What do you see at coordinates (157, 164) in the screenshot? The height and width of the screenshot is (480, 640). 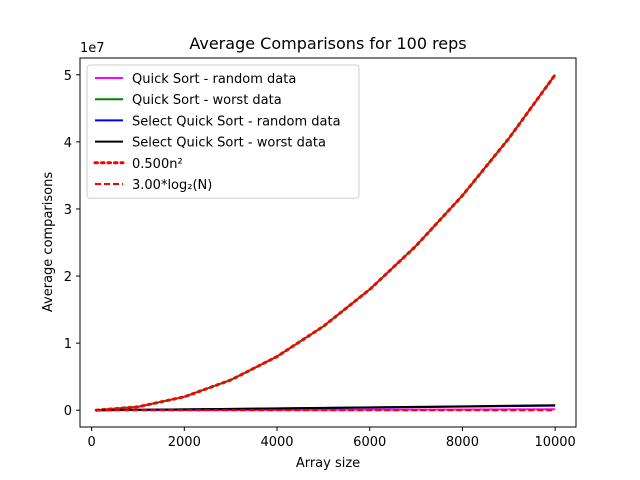 I see `legend-label-4: 0.500n²` at bounding box center [157, 164].